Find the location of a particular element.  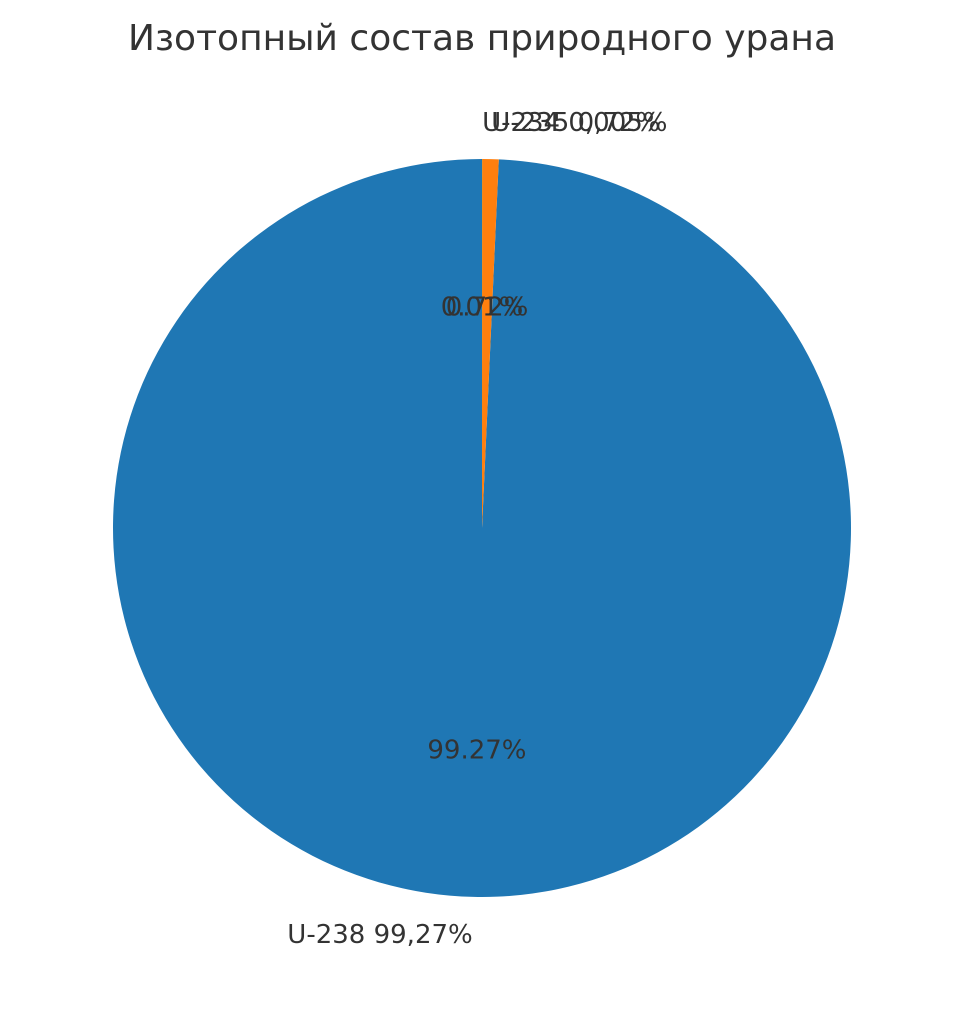

slice-label-2: U-234 0,005% is located at coordinates (574, 123).